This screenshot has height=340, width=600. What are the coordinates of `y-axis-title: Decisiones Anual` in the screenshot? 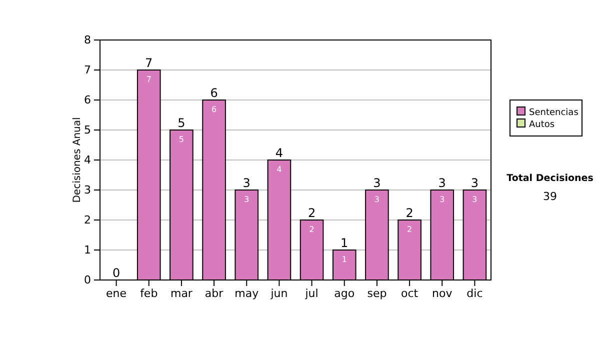 It's located at (77, 160).